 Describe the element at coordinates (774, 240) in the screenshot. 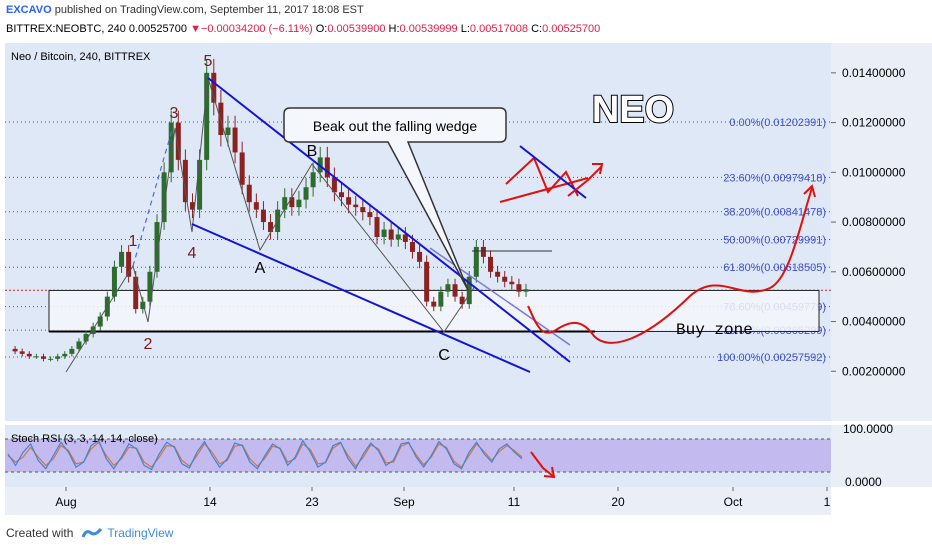

I see `fib-label: 50.00%(0.00729991)` at that location.